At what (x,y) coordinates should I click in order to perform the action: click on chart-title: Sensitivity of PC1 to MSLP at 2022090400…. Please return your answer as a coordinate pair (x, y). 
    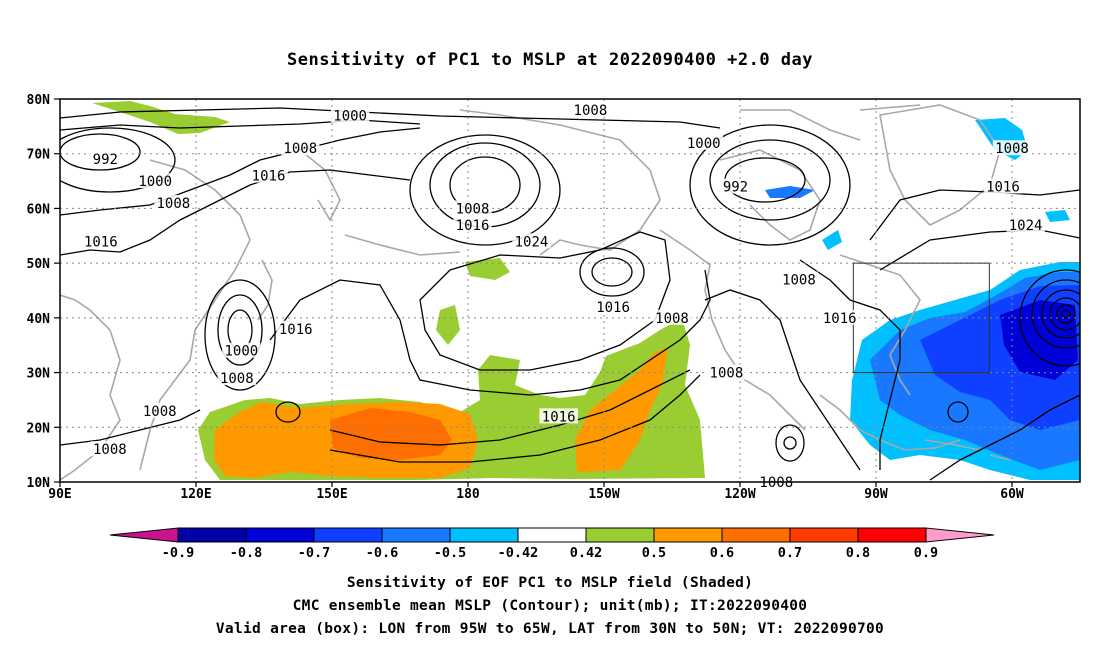
    Looking at the image, I should click on (549, 60).